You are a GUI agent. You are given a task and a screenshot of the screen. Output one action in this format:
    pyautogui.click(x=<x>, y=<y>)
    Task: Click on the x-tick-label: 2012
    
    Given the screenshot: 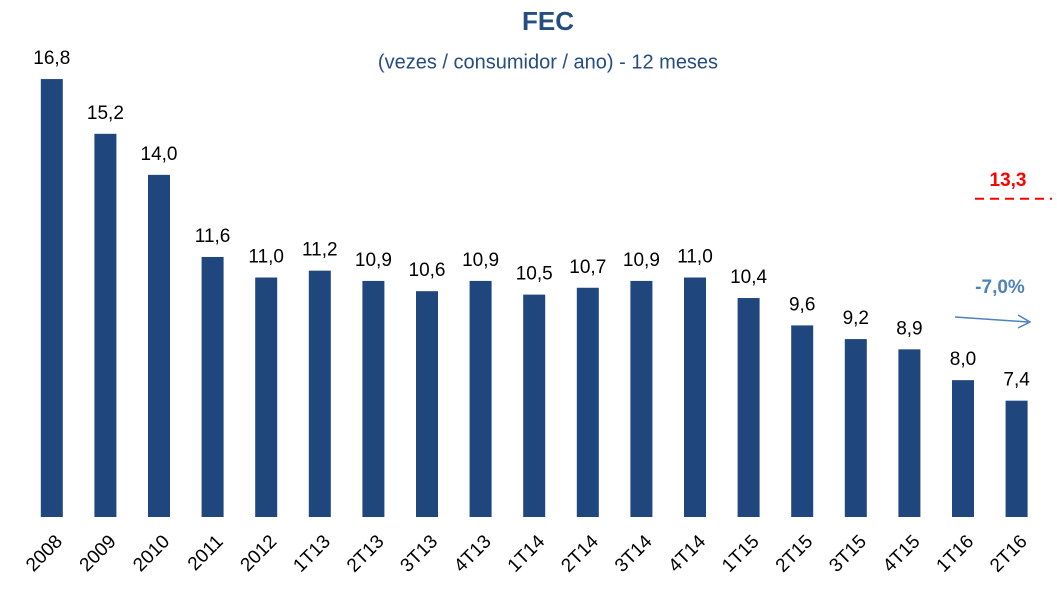 What is the action you would take?
    pyautogui.click(x=259, y=553)
    